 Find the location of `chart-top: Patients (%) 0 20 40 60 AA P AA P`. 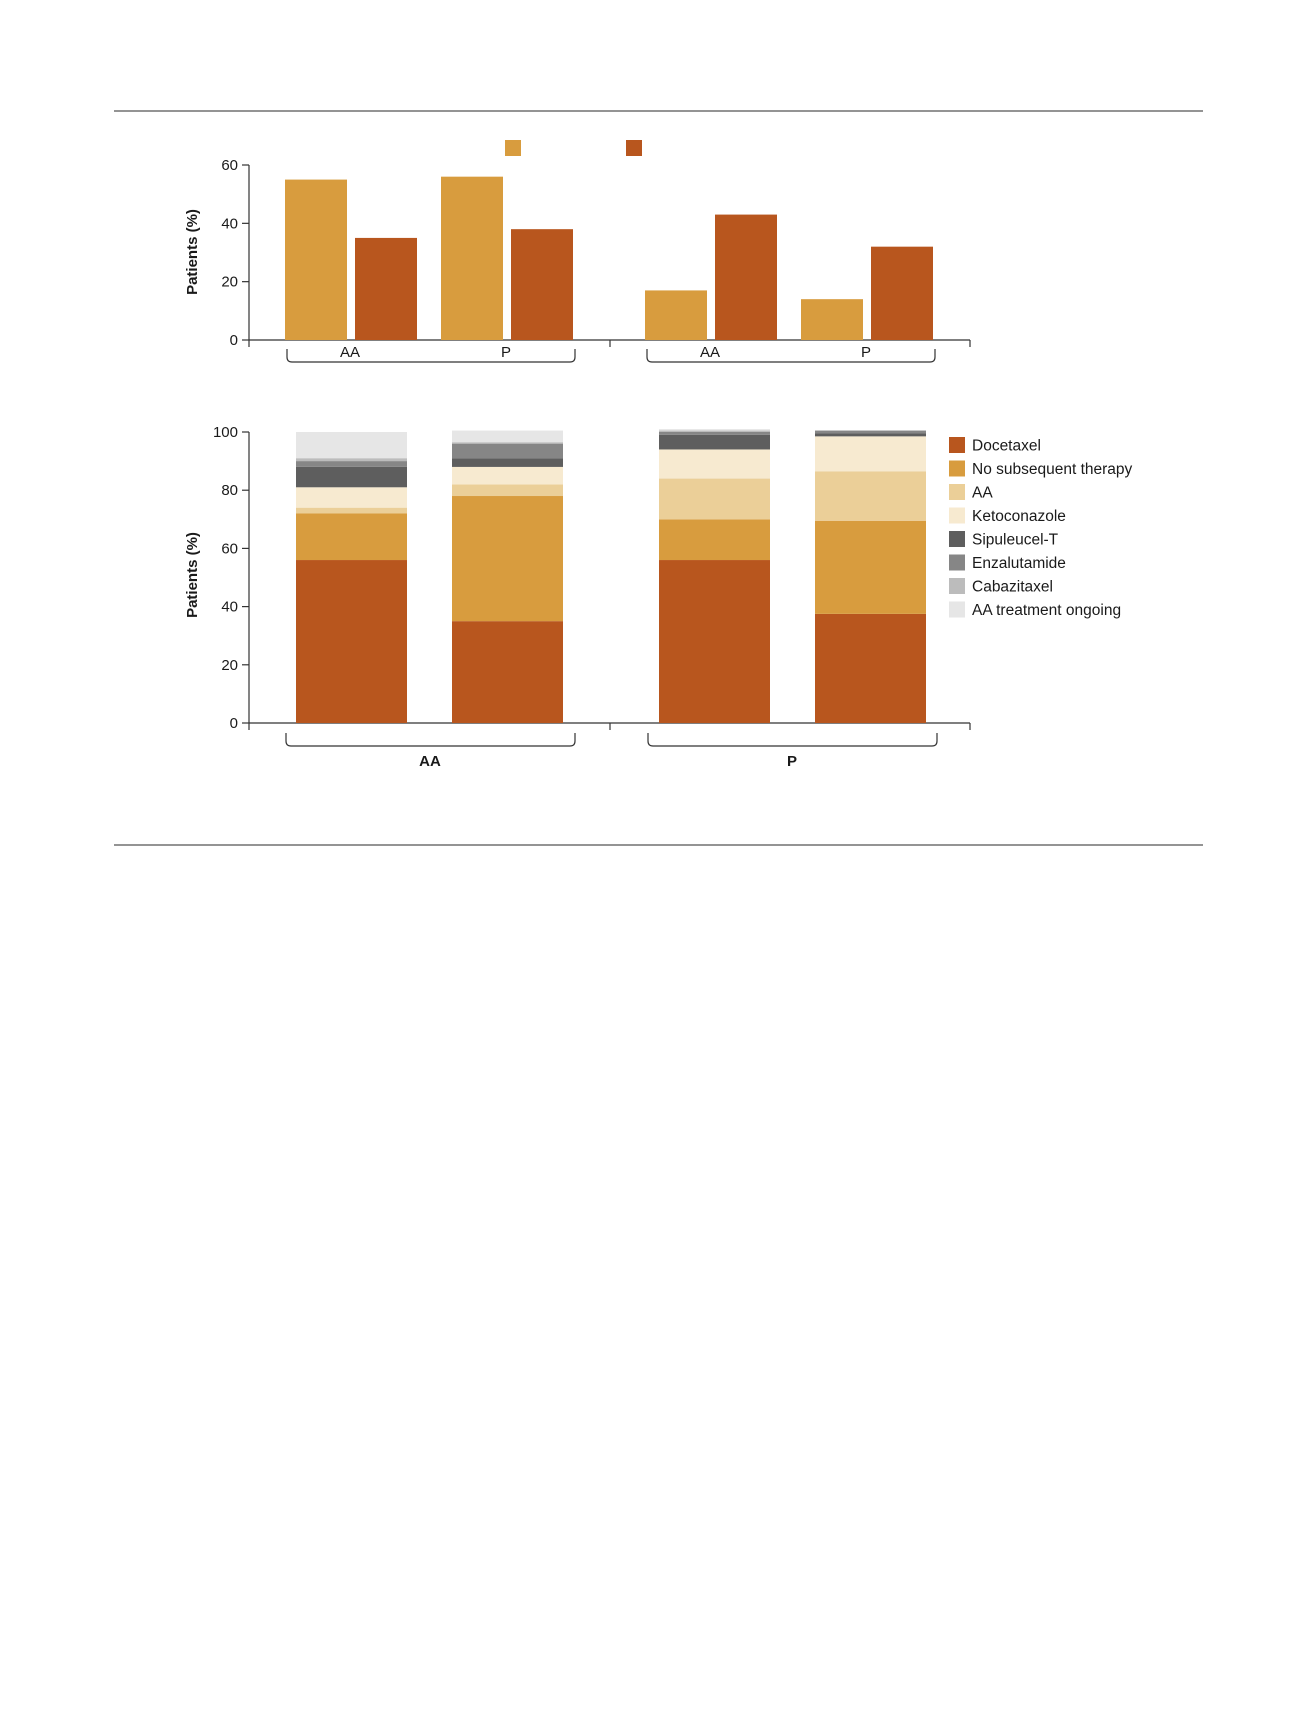

chart-top: Patients (%) 0 20 40 60 AA P AA P is located at coordinates (577, 251).